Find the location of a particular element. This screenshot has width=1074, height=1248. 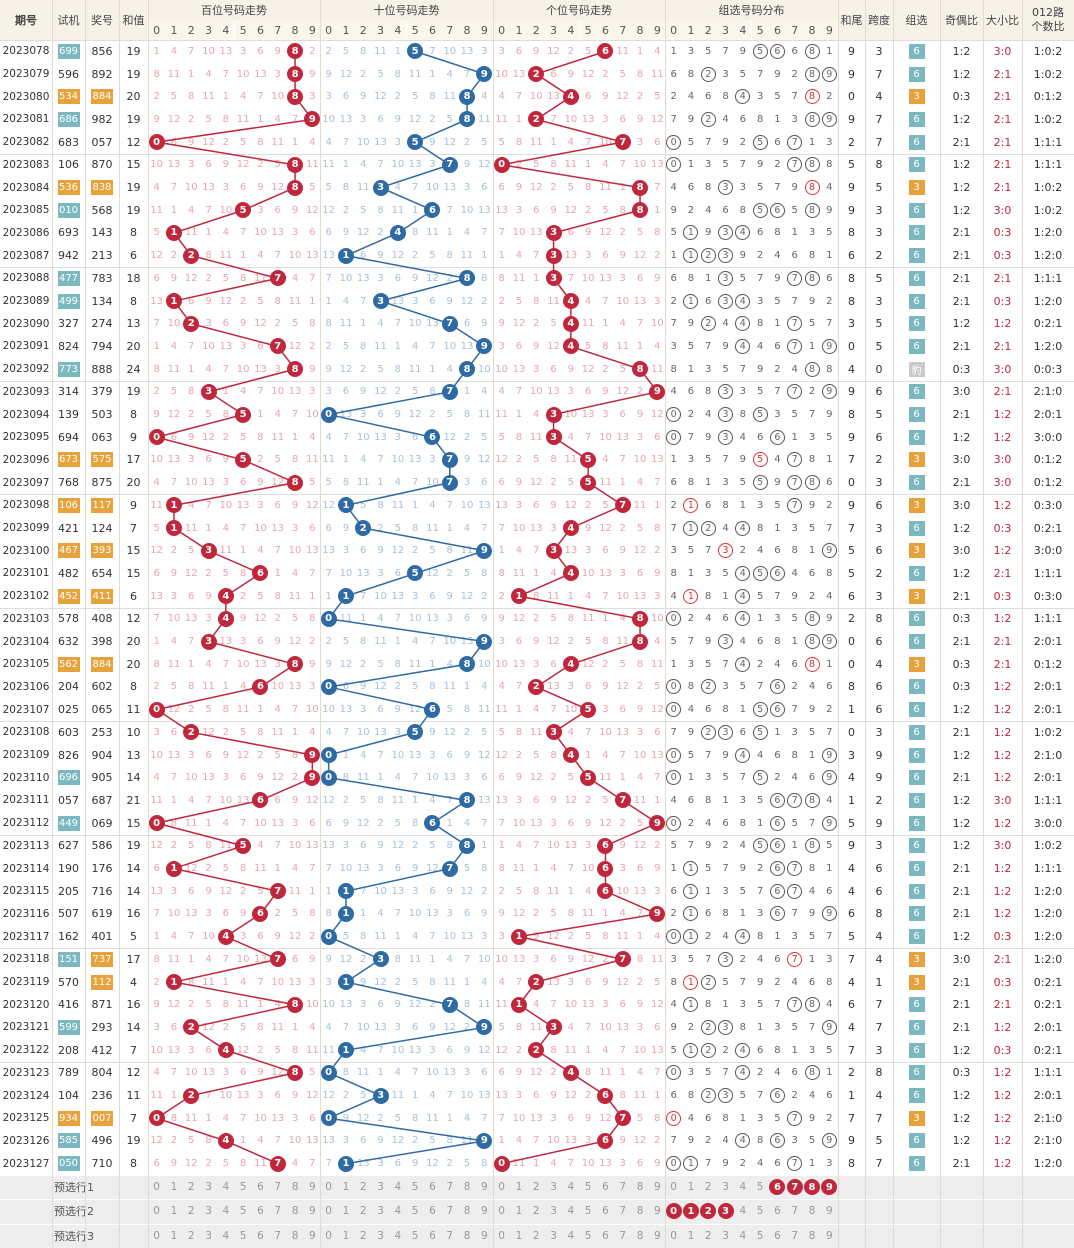

preselect-selected-ball: 8 is located at coordinates (812, 1187).